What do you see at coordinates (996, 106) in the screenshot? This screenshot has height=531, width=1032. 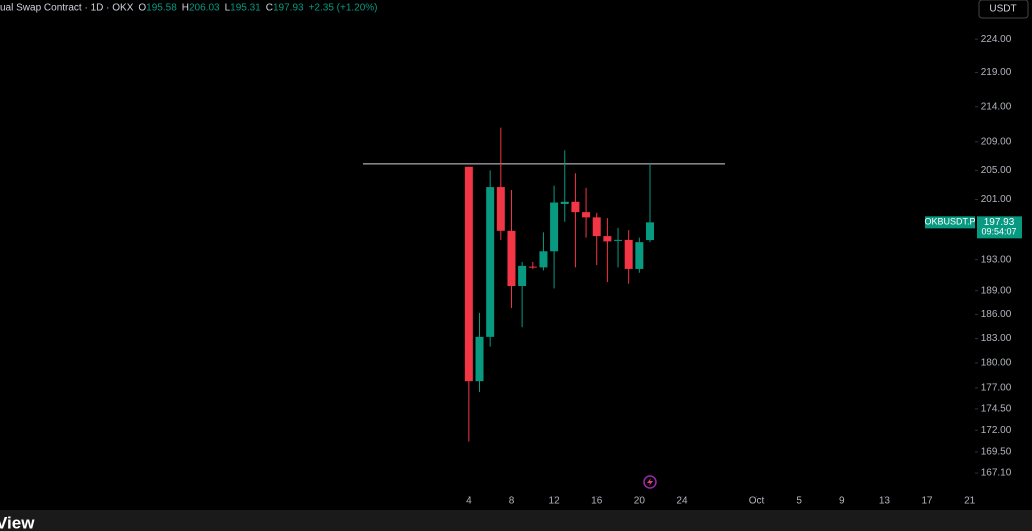 I see `y-tick-label: 214.00` at bounding box center [996, 106].